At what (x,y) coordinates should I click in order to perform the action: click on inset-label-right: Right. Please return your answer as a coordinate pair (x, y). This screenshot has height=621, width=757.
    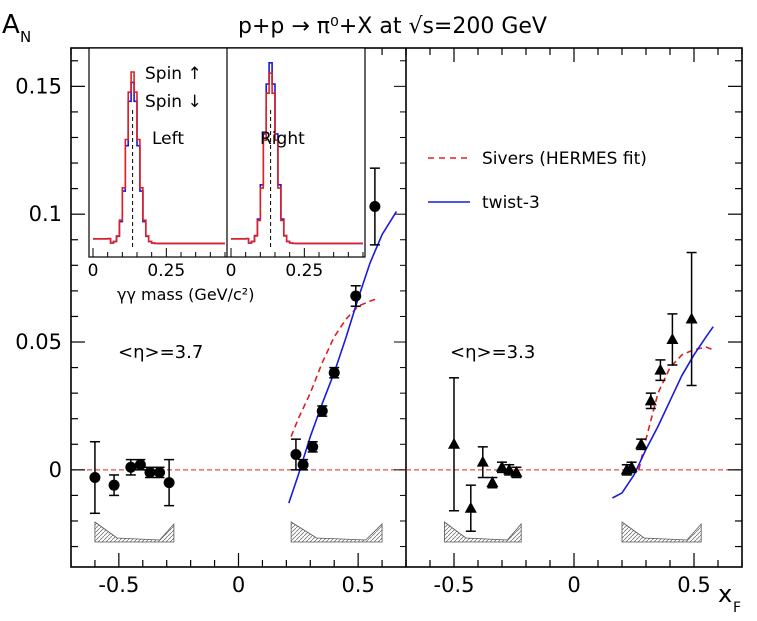
    Looking at the image, I should click on (282, 139).